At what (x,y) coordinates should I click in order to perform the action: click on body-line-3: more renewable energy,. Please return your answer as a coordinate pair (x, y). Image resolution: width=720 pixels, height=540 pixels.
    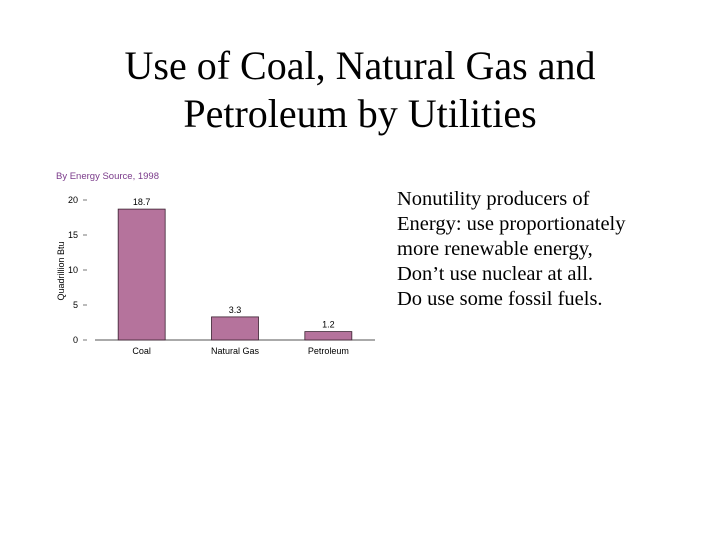
    Looking at the image, I should click on (495, 249).